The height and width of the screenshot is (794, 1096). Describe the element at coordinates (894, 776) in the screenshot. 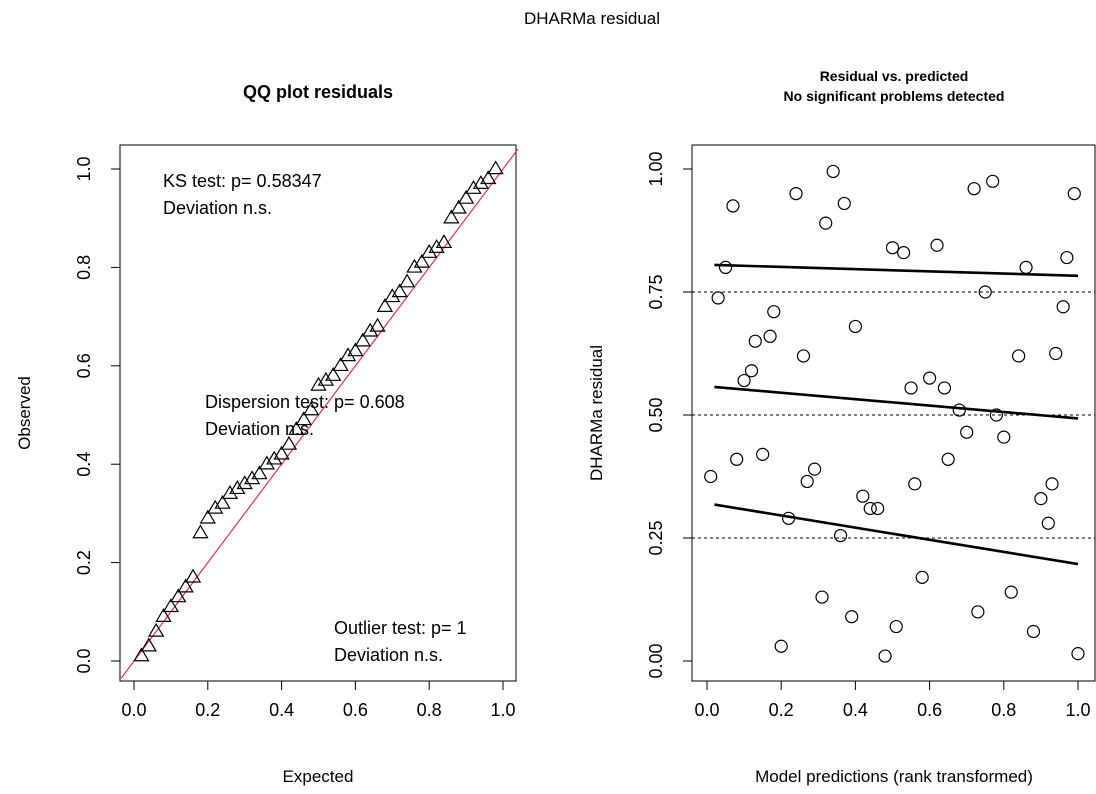

I see `residual-x-axis-label: Model predictions (rank transformed)` at that location.